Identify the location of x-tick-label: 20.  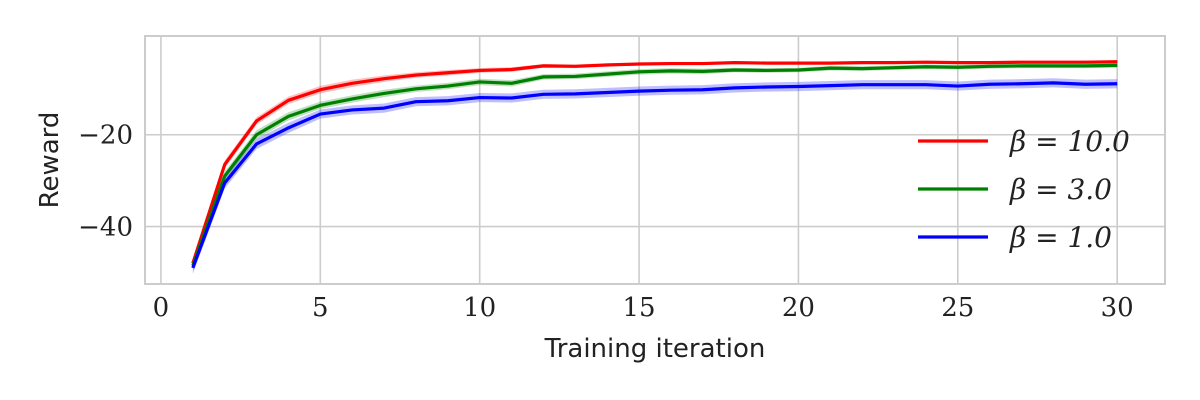
(798, 308).